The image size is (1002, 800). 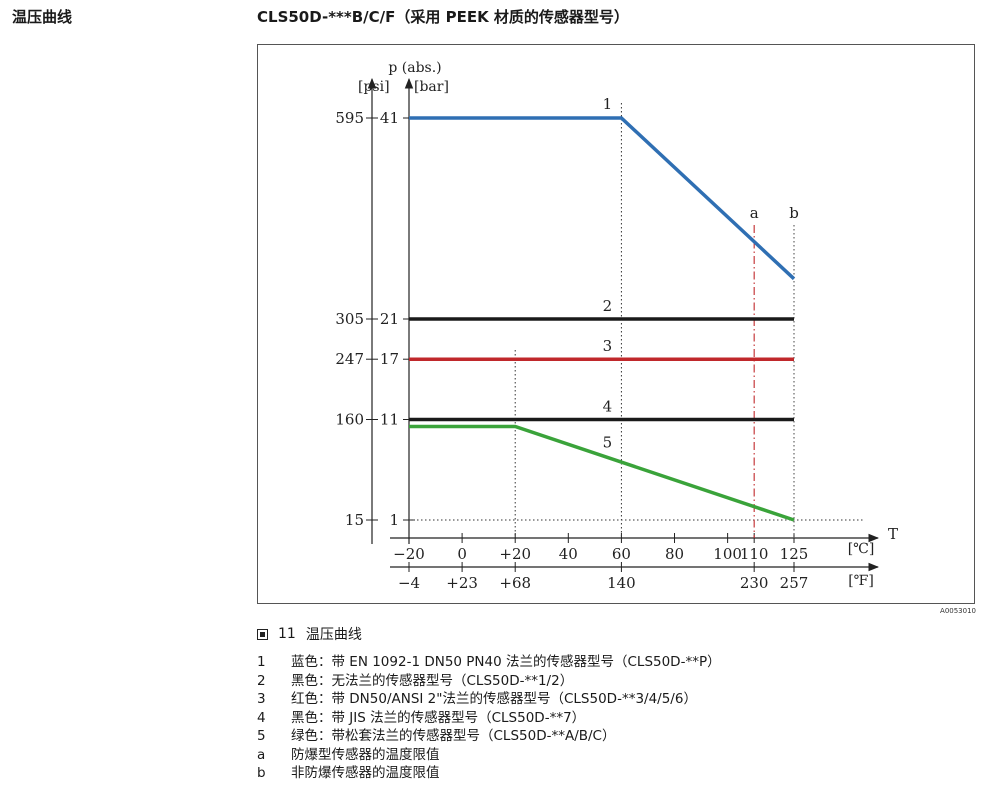 I want to click on legend-item: b 非防爆传感器的温度限值, so click(x=489, y=773).